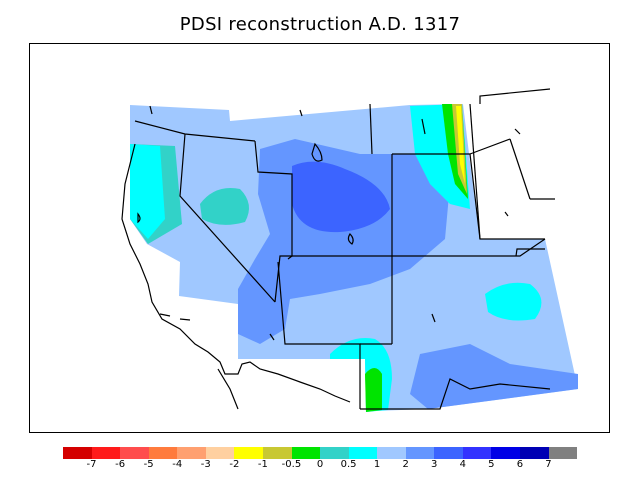 The height and width of the screenshot is (480, 640). Describe the element at coordinates (262, 464) in the screenshot. I see `colorbar-tick-label: -1` at that location.